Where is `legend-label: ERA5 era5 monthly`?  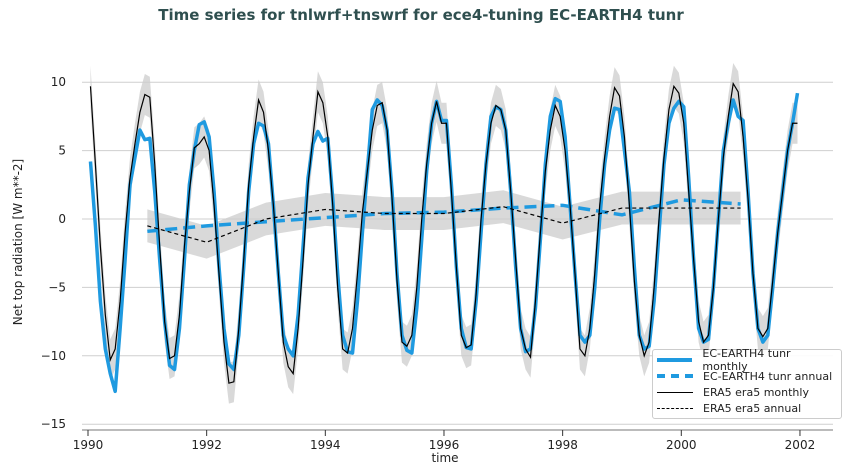
legend-label: ERA5 era5 monthly is located at coordinates (756, 392).